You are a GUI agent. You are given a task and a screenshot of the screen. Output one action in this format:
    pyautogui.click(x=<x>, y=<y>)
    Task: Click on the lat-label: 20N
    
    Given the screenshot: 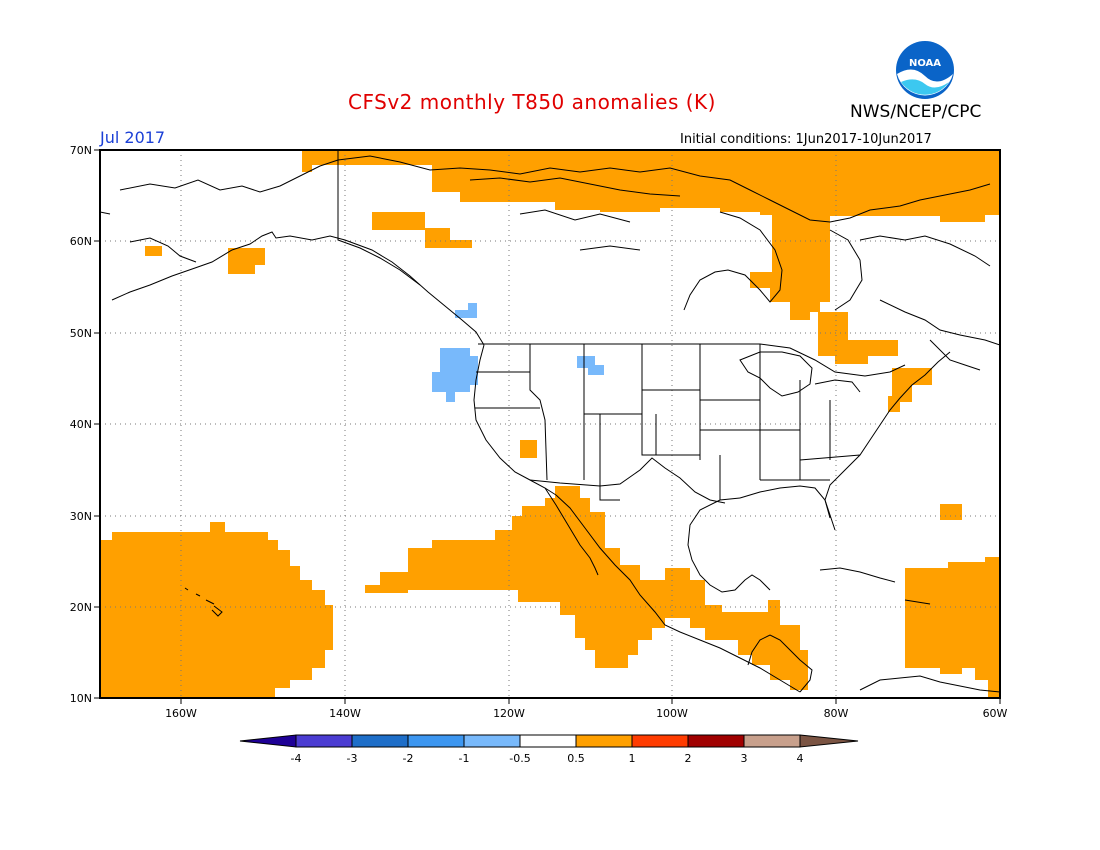 What is the action you would take?
    pyautogui.click(x=81, y=607)
    